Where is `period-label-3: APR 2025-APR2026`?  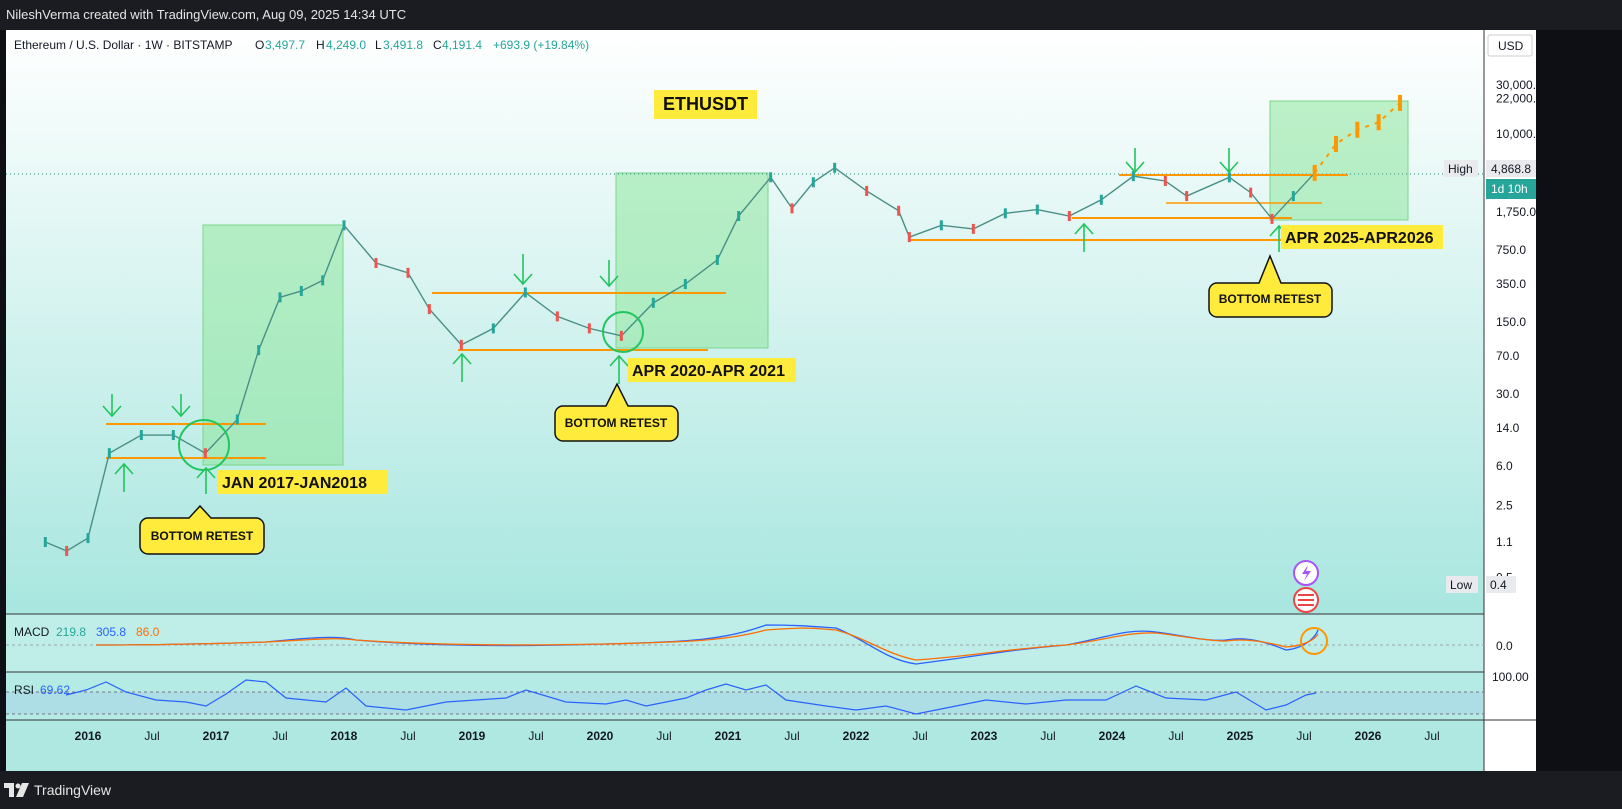 period-label-3: APR 2025-APR2026 is located at coordinates (1359, 238).